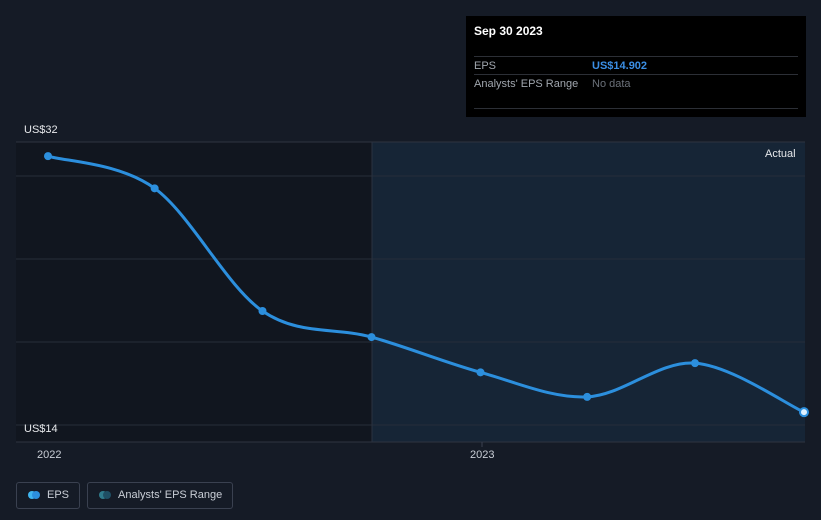 The image size is (821, 520). Describe the element at coordinates (508, 31) in the screenshot. I see `tooltip-date: Sep 30 2023` at that location.